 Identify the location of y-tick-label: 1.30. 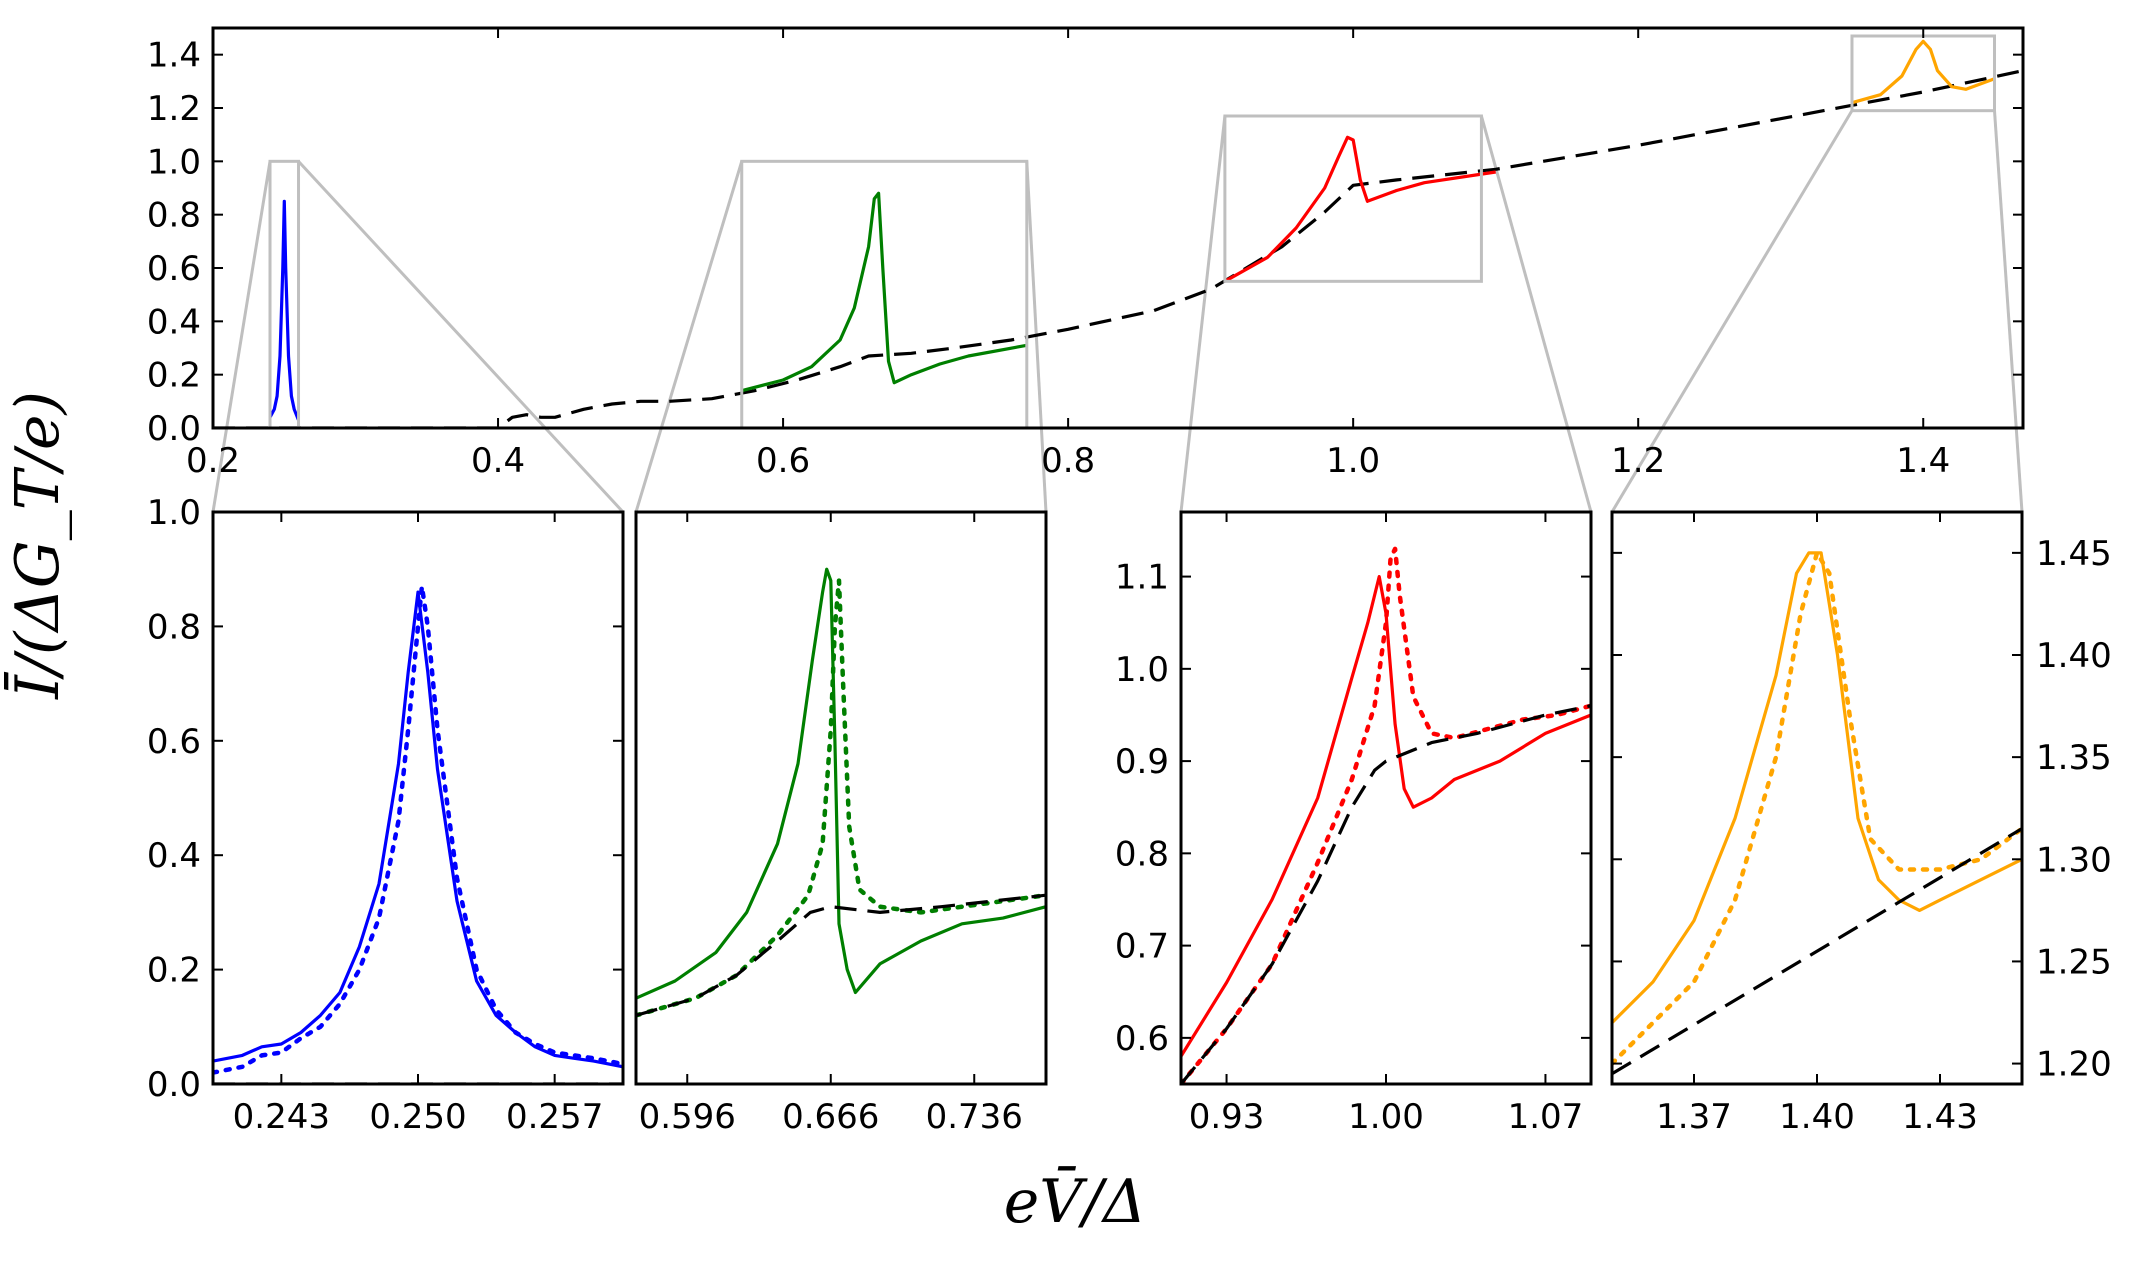
(2074, 860).